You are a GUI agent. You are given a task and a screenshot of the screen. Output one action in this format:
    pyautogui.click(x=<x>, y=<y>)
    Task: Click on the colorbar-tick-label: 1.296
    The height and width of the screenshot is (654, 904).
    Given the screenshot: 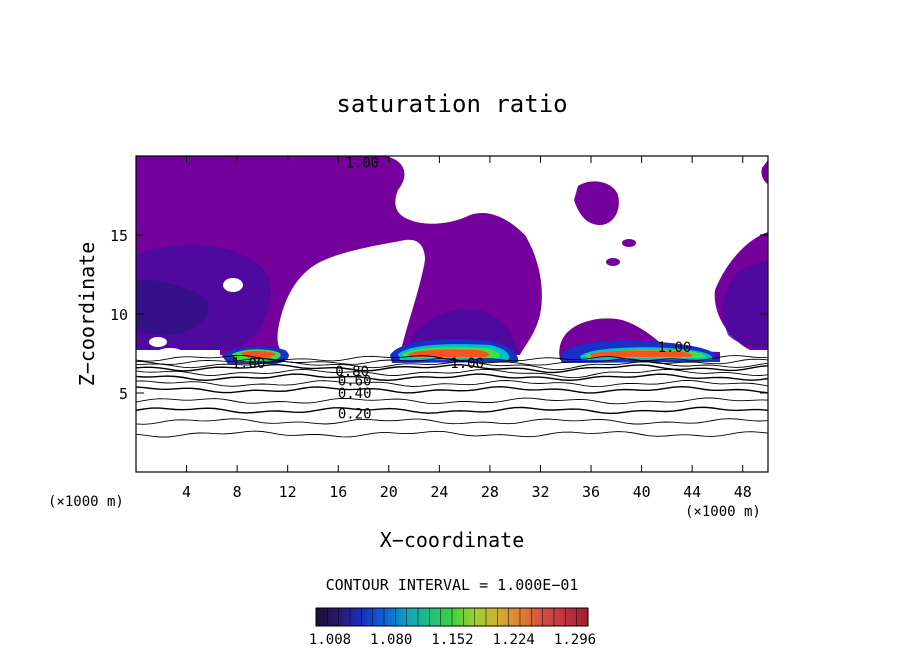 What is the action you would take?
    pyautogui.click(x=575, y=640)
    